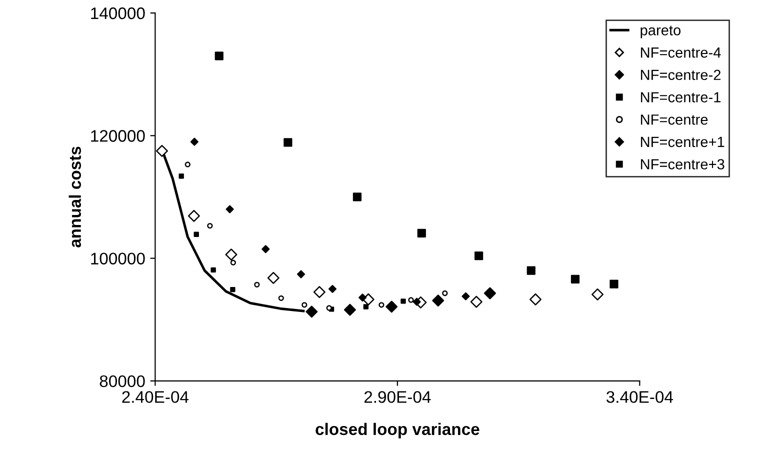 The width and height of the screenshot is (757, 464). What do you see at coordinates (680, 53) in the screenshot?
I see `legend-label: NF=centre-4` at bounding box center [680, 53].